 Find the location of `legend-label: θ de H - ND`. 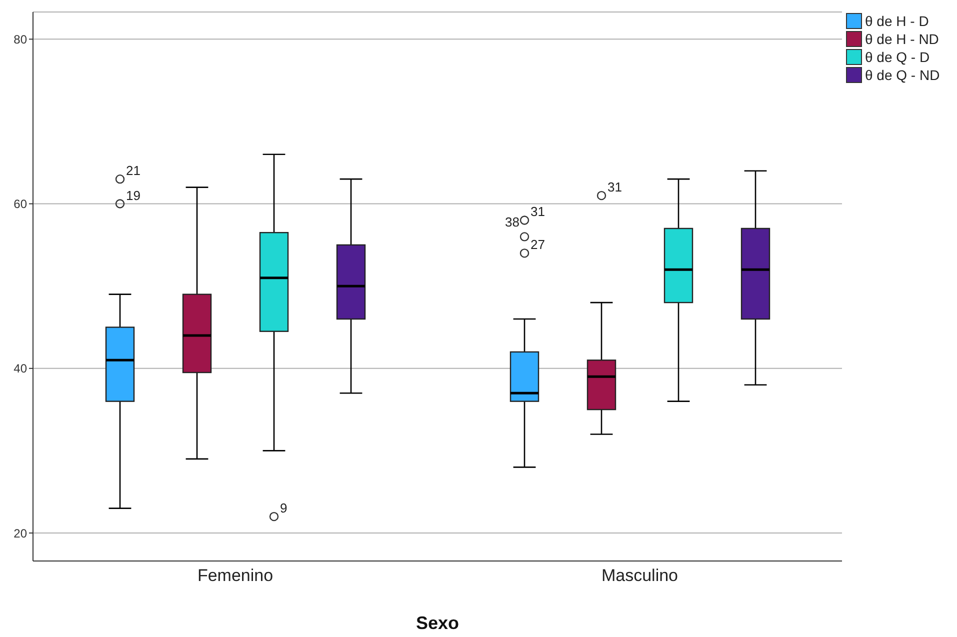

legend-label: θ de H - ND is located at coordinates (902, 39).